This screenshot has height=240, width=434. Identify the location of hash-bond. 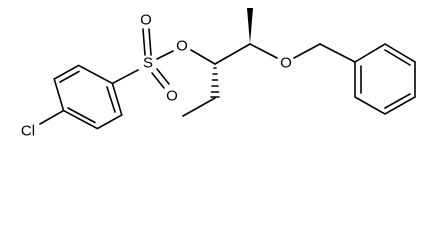
(215, 82).